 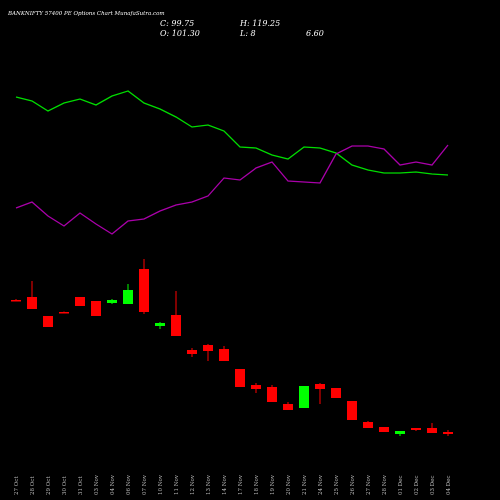 I want to click on x-tick-label: 11 Nov, so click(x=177, y=484).